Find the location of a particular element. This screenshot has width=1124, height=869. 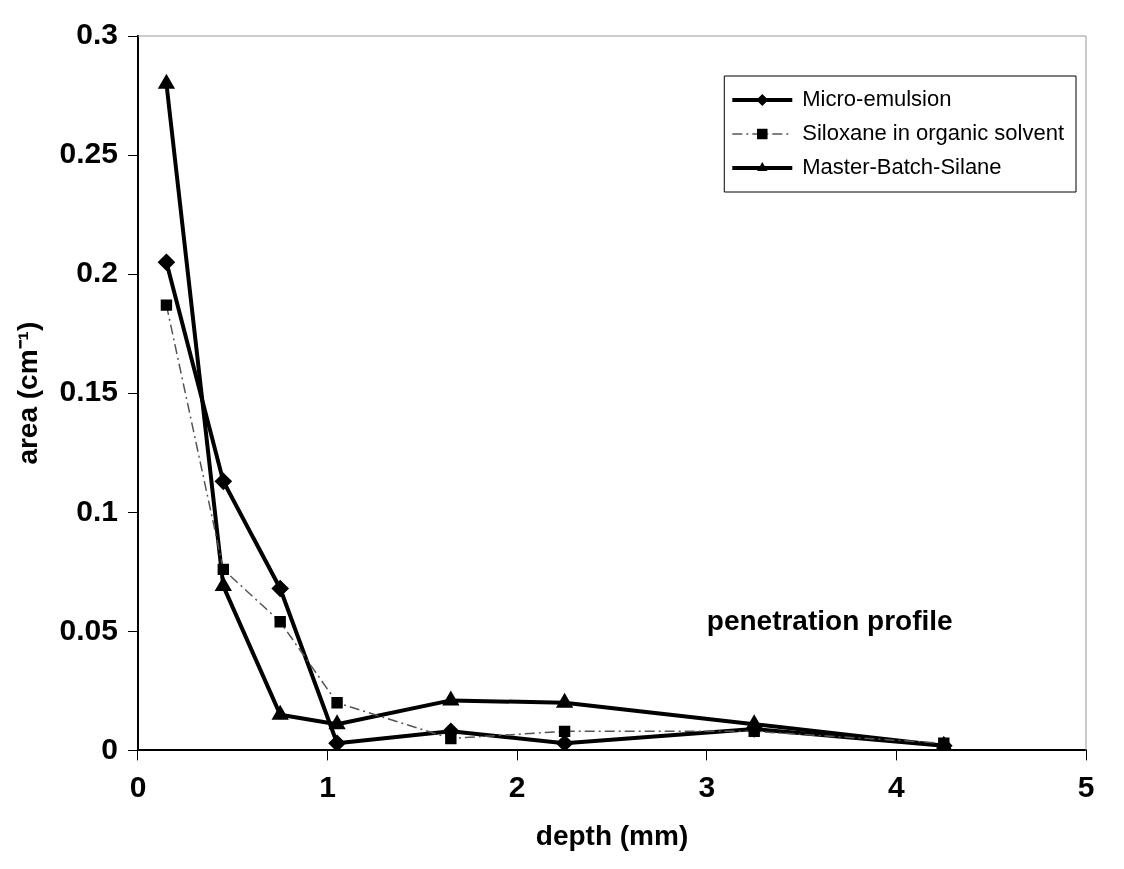

x-tick-label: 2 is located at coordinates (517, 786).